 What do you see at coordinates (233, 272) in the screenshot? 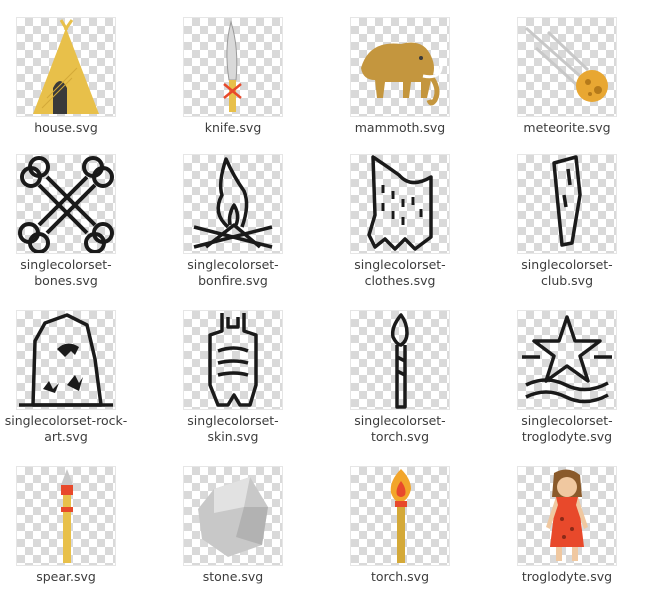
I see `file-name: singlecolorset- bonfire.svg` at bounding box center [233, 272].